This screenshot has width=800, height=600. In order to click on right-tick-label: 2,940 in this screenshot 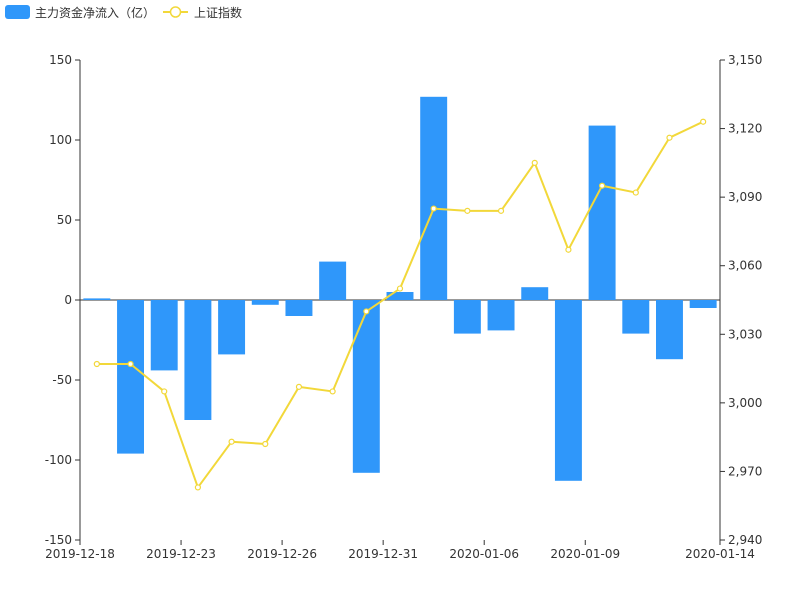, I will do `click(745, 540)`.